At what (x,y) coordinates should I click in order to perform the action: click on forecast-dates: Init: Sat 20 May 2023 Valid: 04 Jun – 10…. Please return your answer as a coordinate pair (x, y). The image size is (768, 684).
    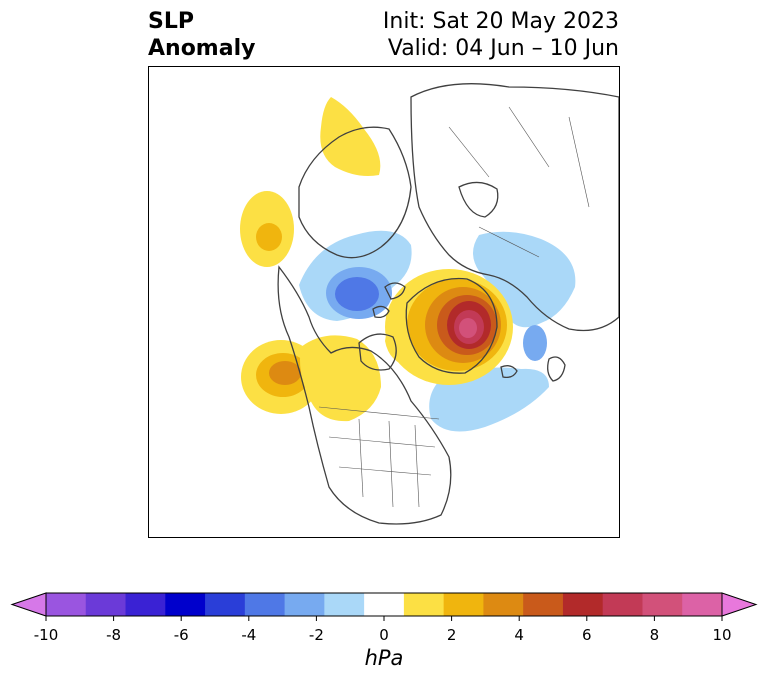
    Looking at the image, I should click on (501, 35).